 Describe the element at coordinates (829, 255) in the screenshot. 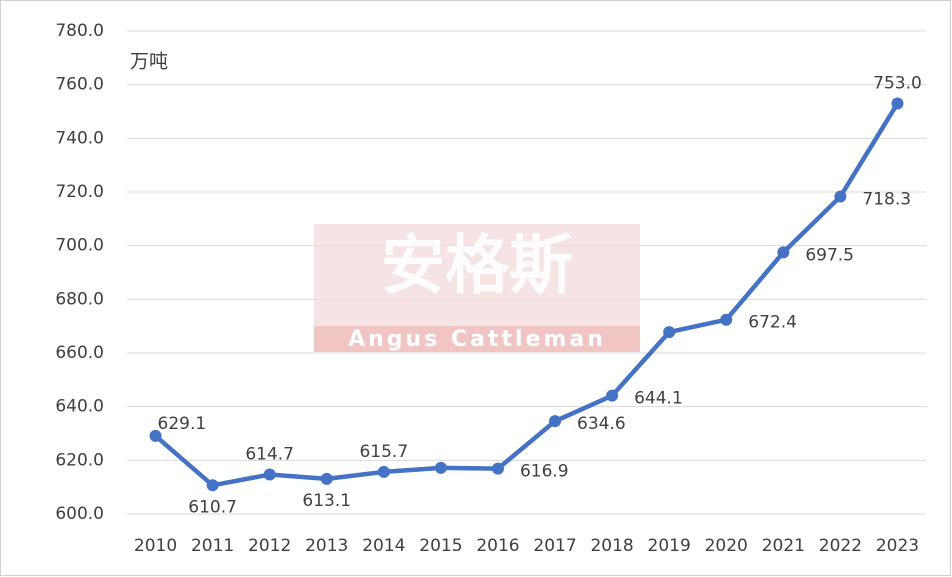

I see `data-label: 697.5` at that location.